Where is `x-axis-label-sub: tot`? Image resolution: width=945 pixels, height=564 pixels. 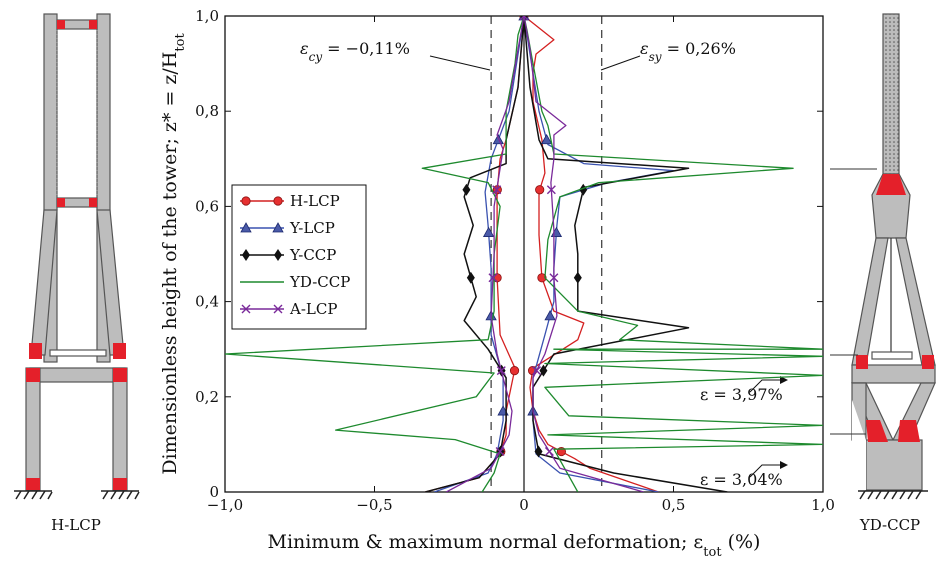
x-axis-label-sub: tot is located at coordinates (712, 552).